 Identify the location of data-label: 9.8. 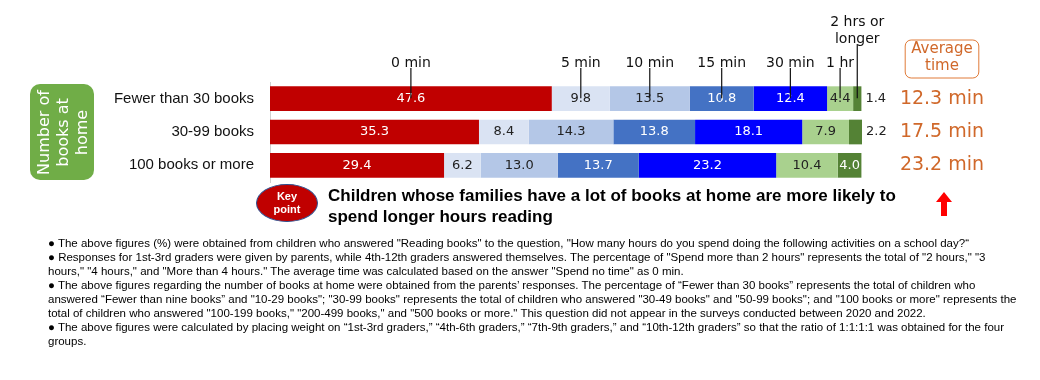
(581, 98).